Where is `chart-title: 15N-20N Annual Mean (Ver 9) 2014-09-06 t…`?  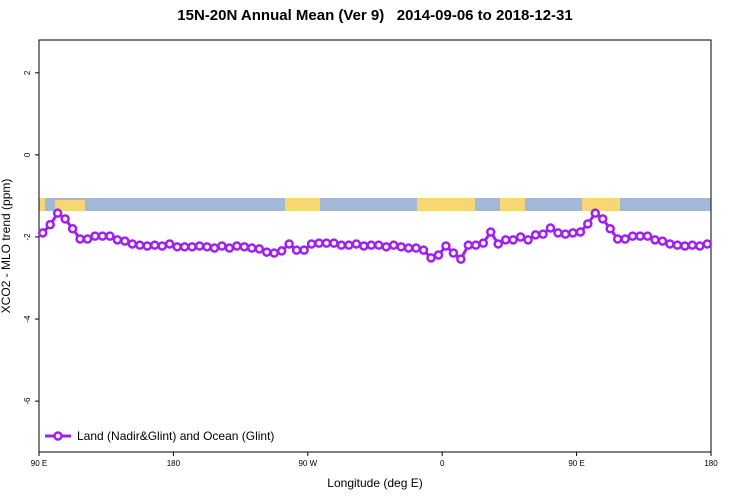
chart-title: 15N-20N Annual Mean (Ver 9) 2014-09-06 t… is located at coordinates (374, 15).